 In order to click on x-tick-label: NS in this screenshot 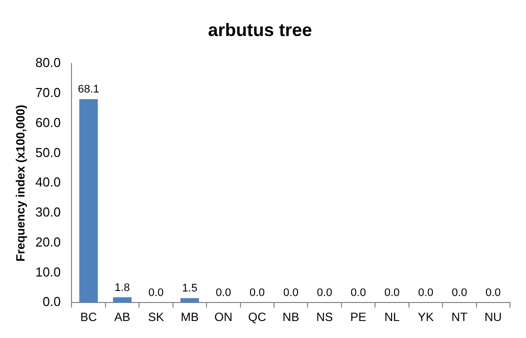, I will do `click(324, 317)`.